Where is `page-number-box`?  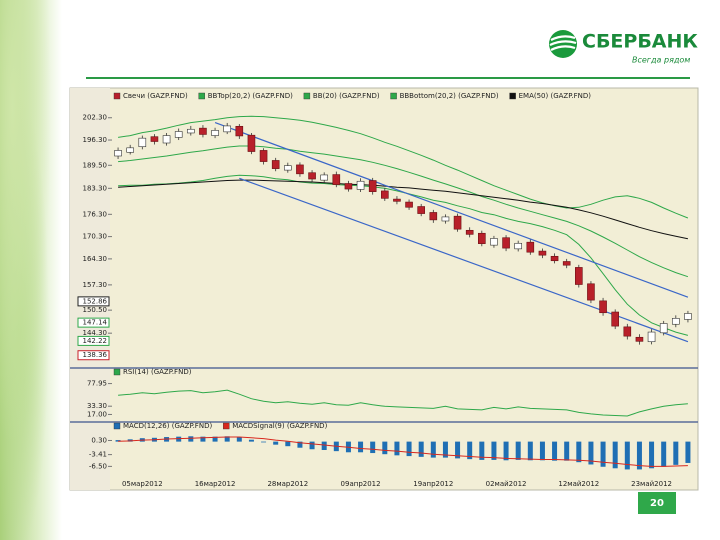 page-number-box is located at coordinates (657, 503).